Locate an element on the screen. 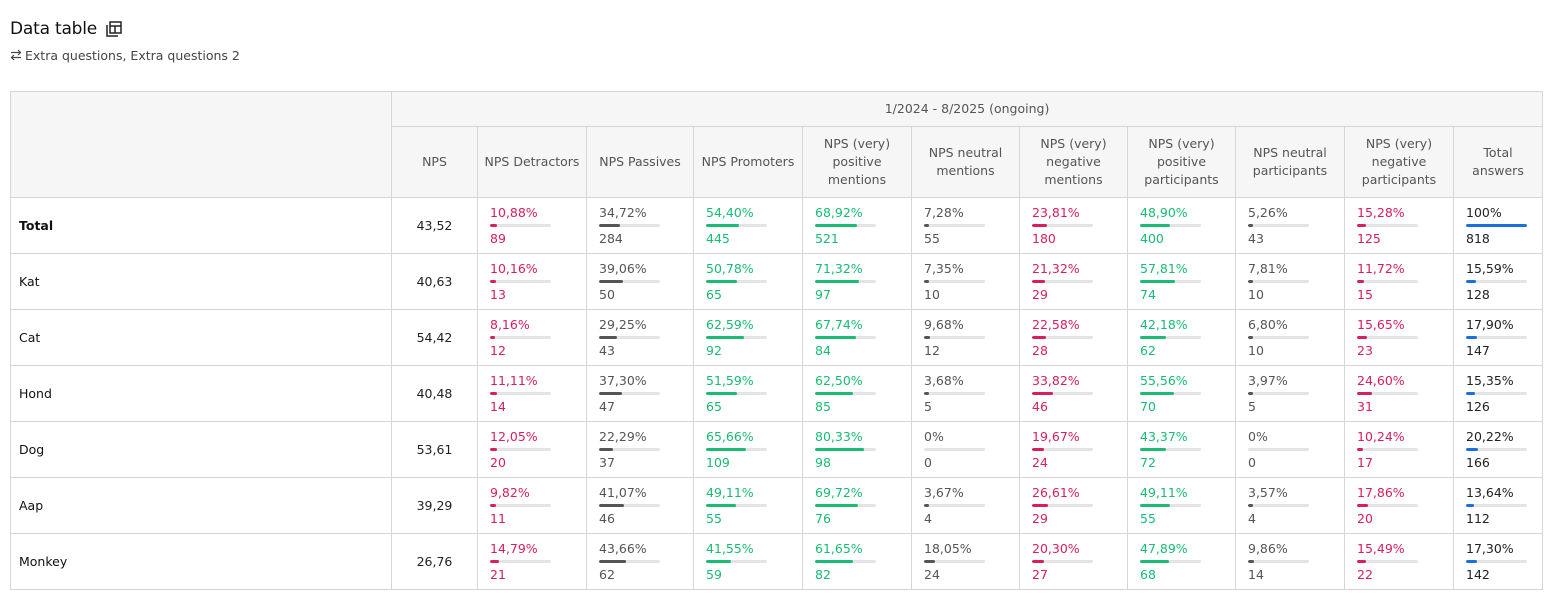 Image resolution: width=1545 pixels, height=603 pixels. row-label: Aap is located at coordinates (201, 505).